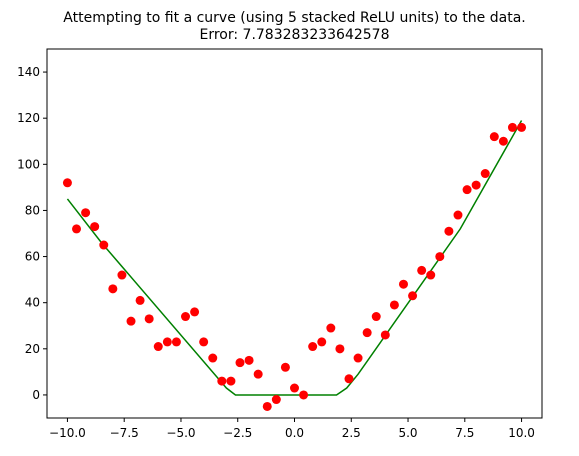  Describe the element at coordinates (464, 433) in the screenshot. I see `x-tick-label: 7.5` at that location.